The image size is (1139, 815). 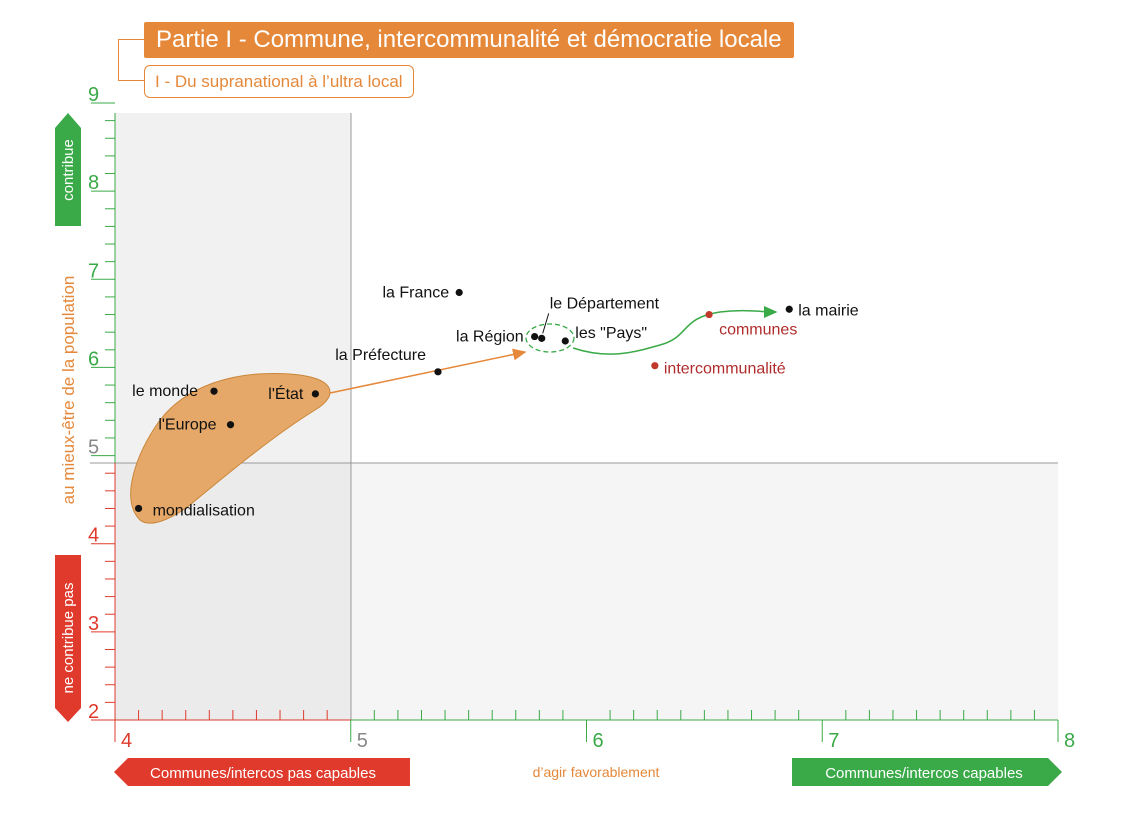 What do you see at coordinates (415, 293) in the screenshot?
I see `point-label: la France` at bounding box center [415, 293].